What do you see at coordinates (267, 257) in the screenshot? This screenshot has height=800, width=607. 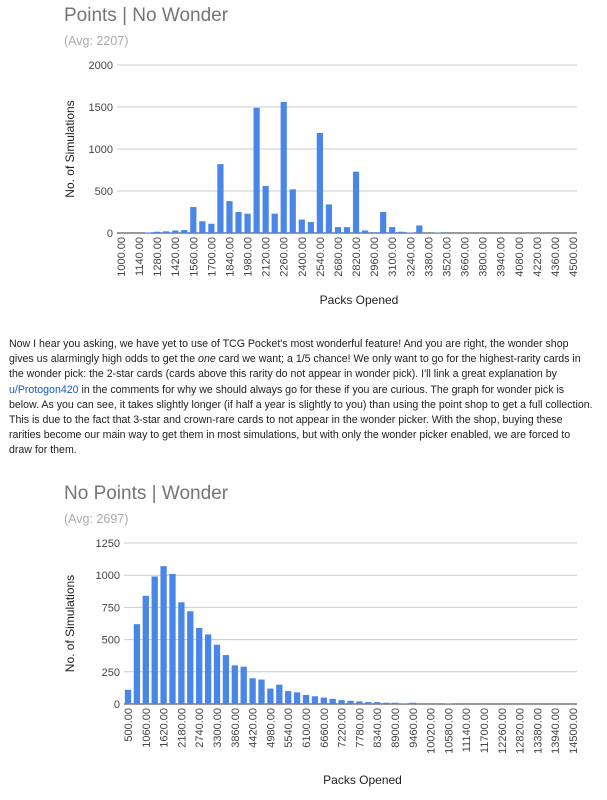 I see `x-tick-label: 2120.00` at bounding box center [267, 257].